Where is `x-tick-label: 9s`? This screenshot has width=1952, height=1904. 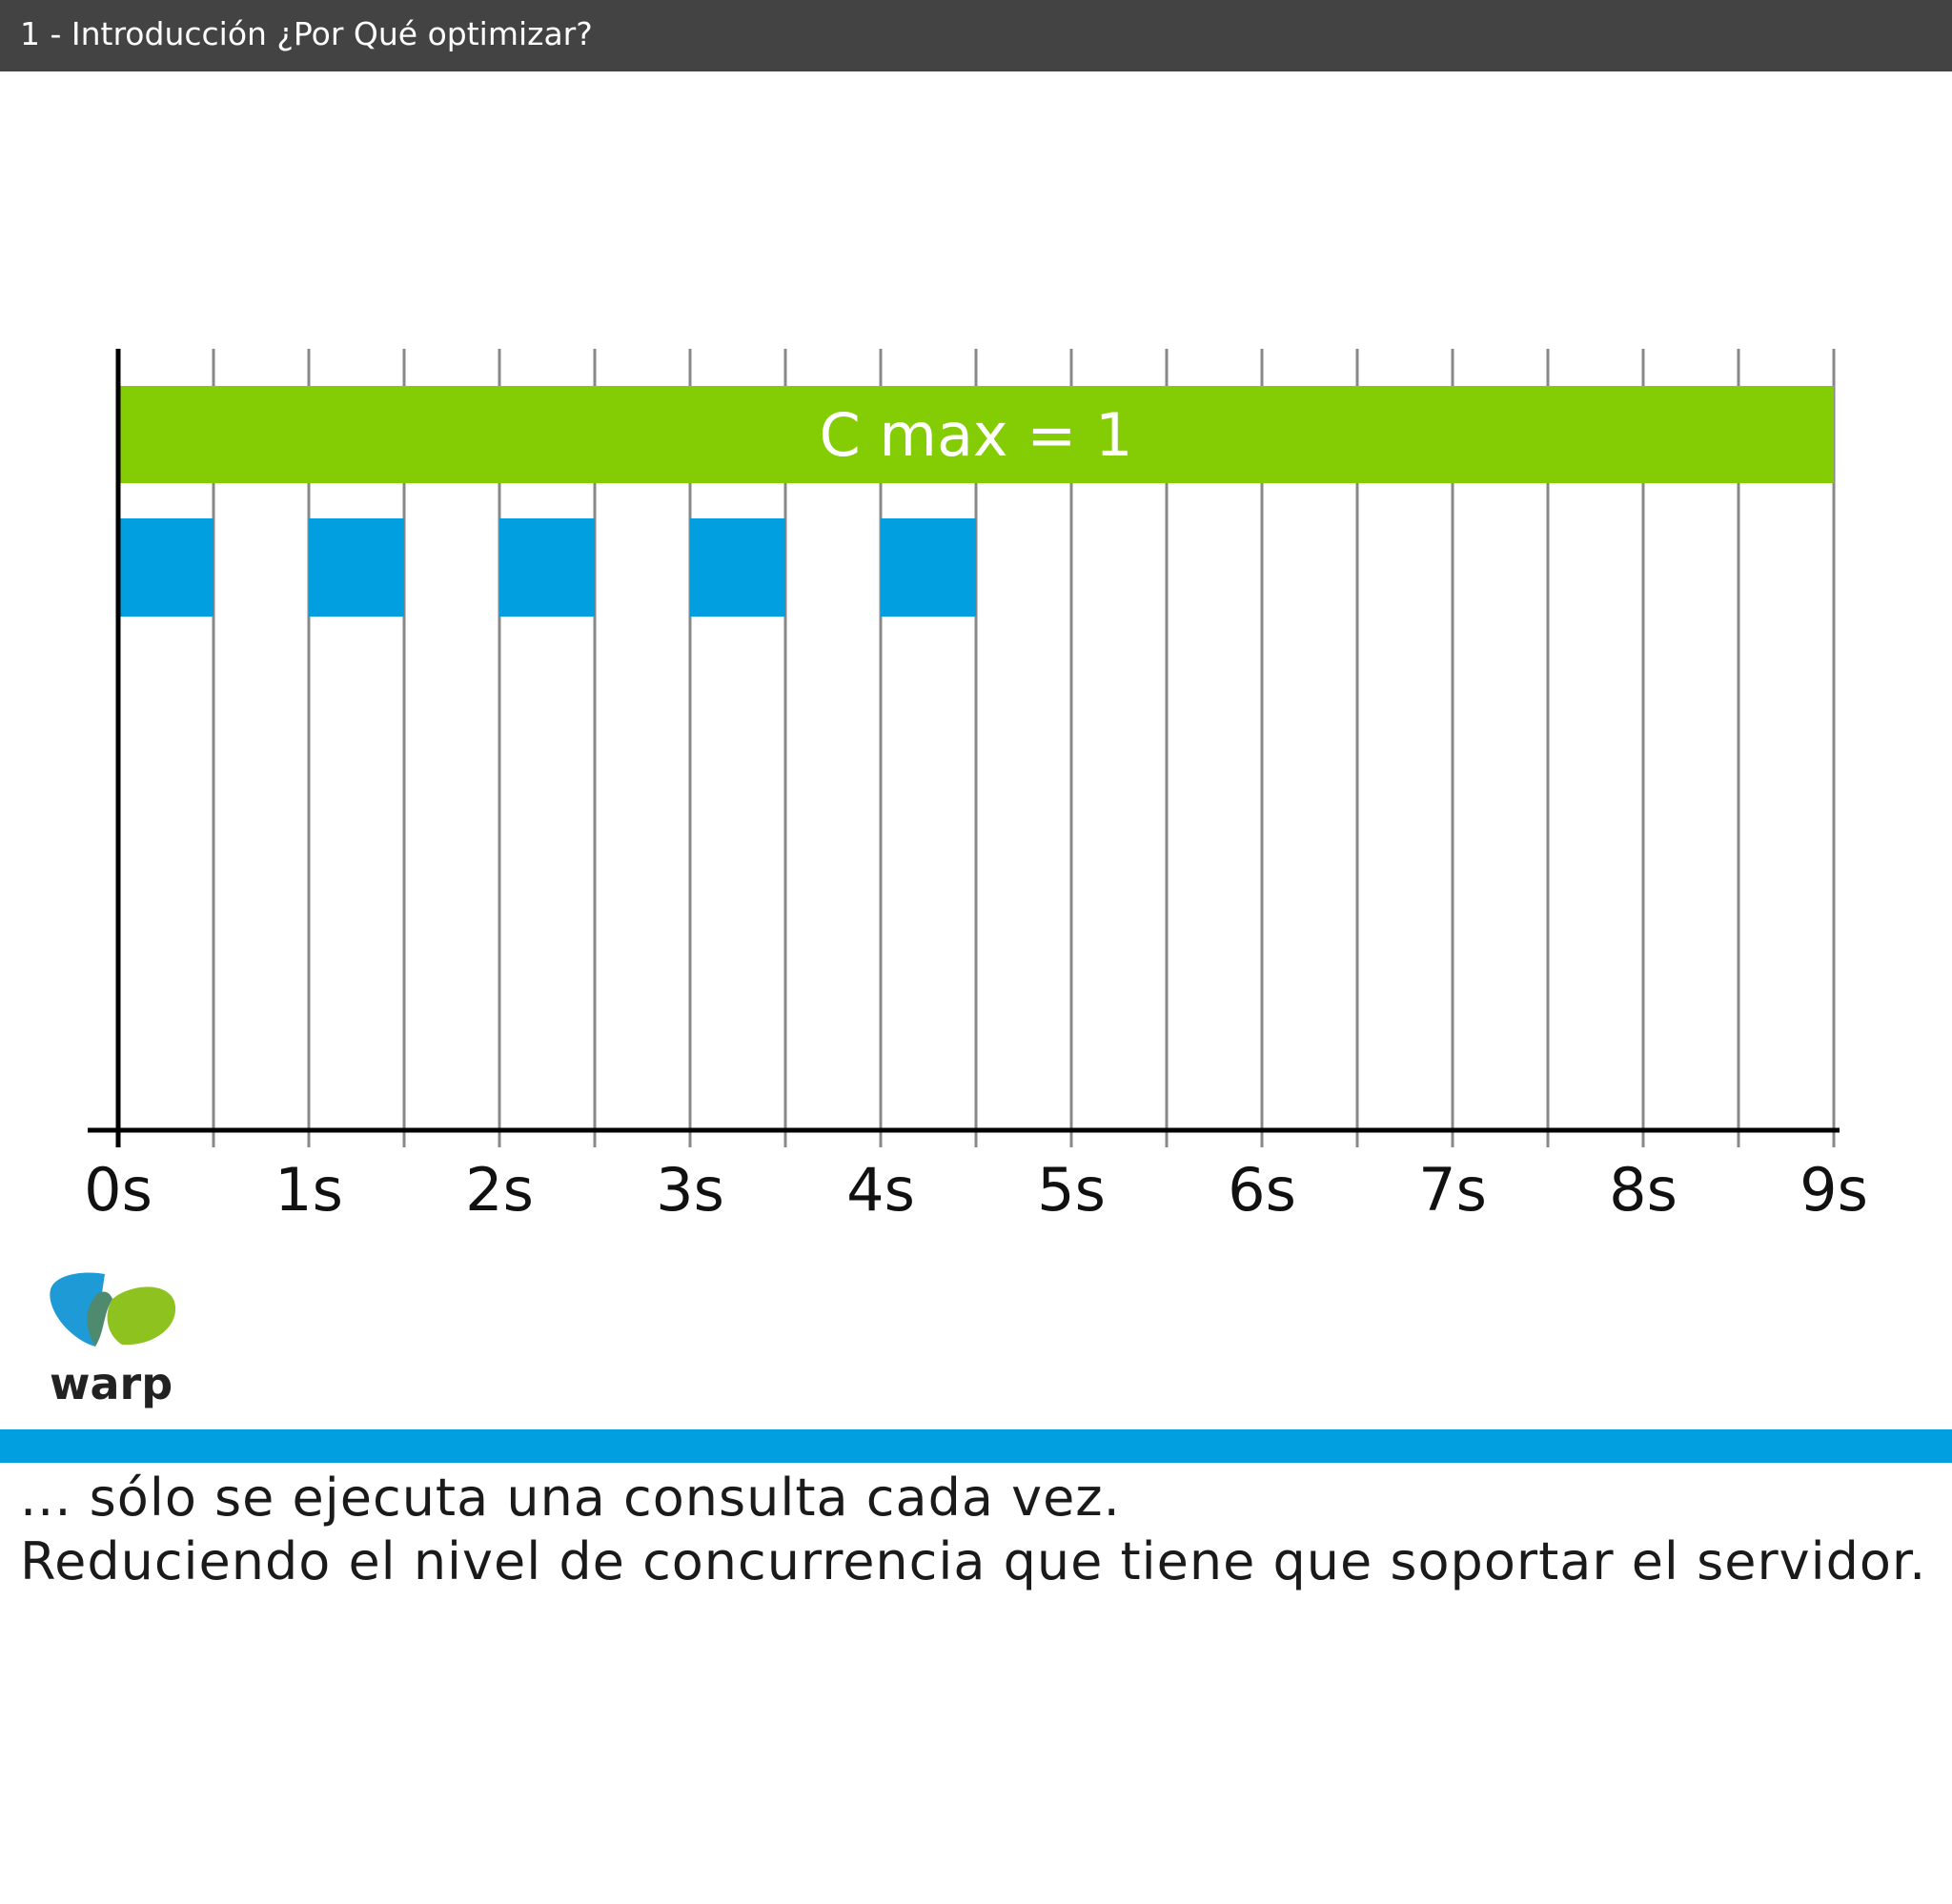
x-tick-label: 9s is located at coordinates (1834, 1190).